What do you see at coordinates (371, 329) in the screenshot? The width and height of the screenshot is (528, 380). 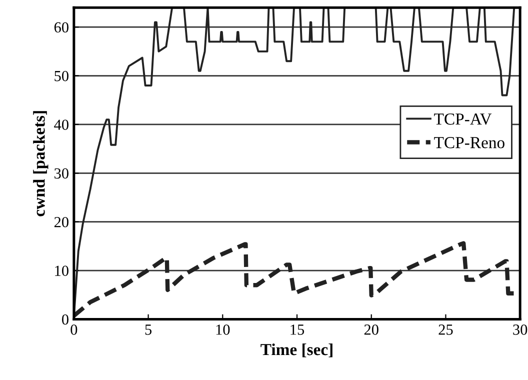 I see `x-tick-label: 20` at bounding box center [371, 329].